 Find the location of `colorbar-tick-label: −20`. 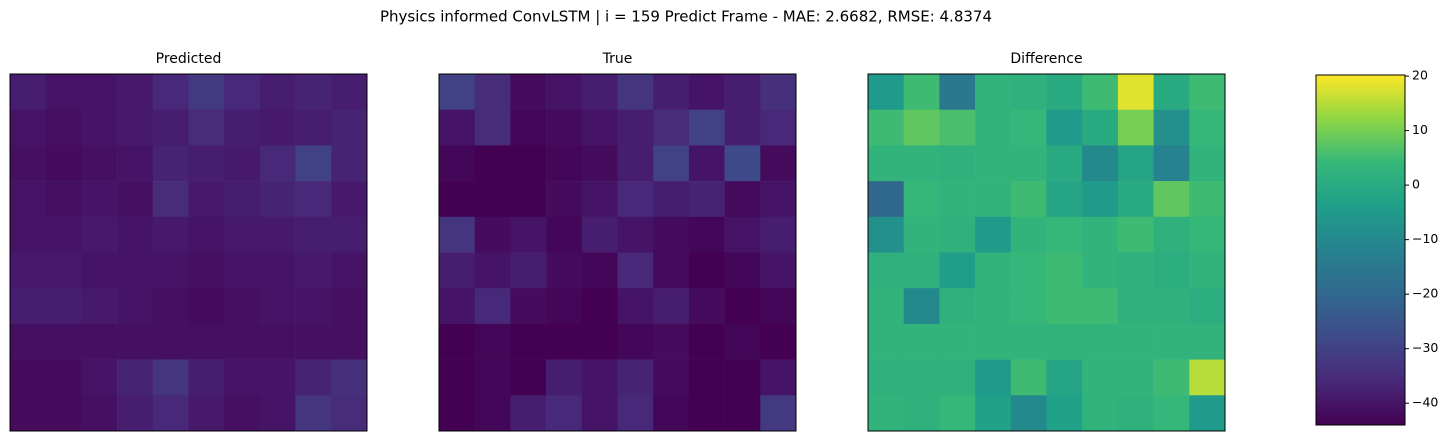

colorbar-tick-label: −20 is located at coordinates (1425, 293).